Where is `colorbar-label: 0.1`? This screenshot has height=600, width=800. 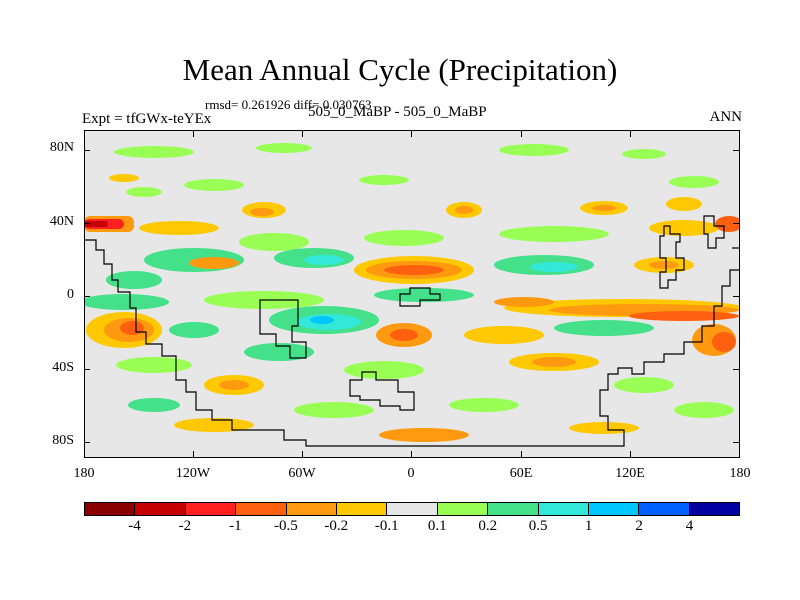
colorbar-label: 0.1 is located at coordinates (437, 526).